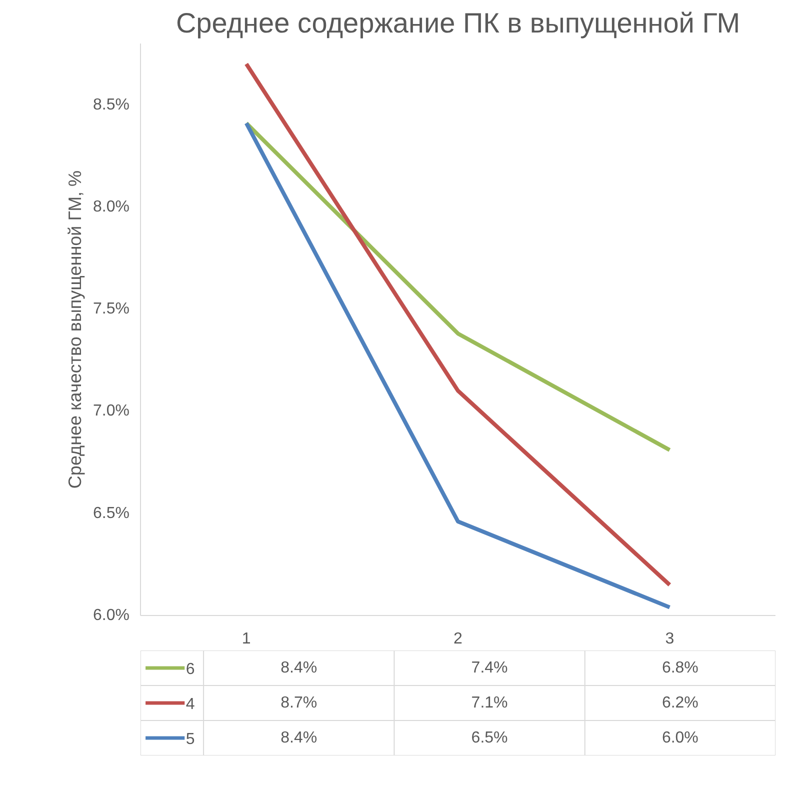  I want to click on chart-title: Среднее содержание ПК в выпущенной ГМ, so click(458, 23).